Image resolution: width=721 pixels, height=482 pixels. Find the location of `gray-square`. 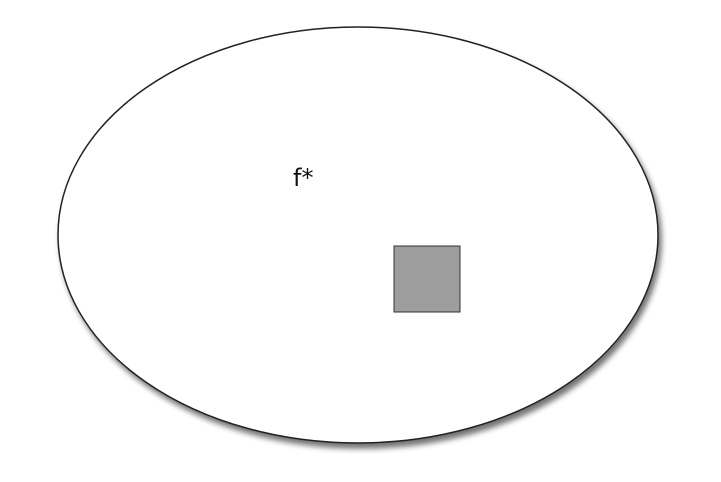

gray-square is located at coordinates (427, 279).